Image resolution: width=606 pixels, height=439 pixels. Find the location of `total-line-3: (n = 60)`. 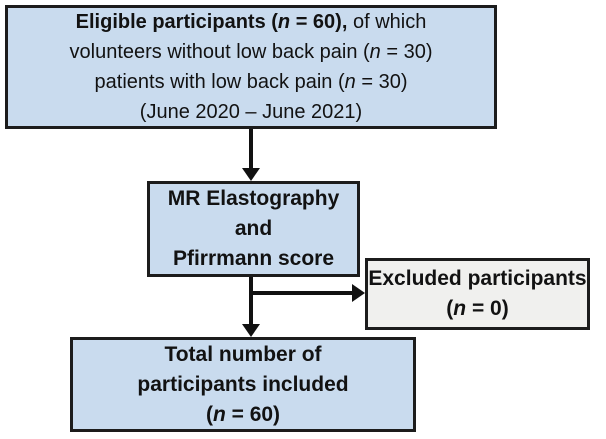

total-line-3: (n = 60) is located at coordinates (243, 414).